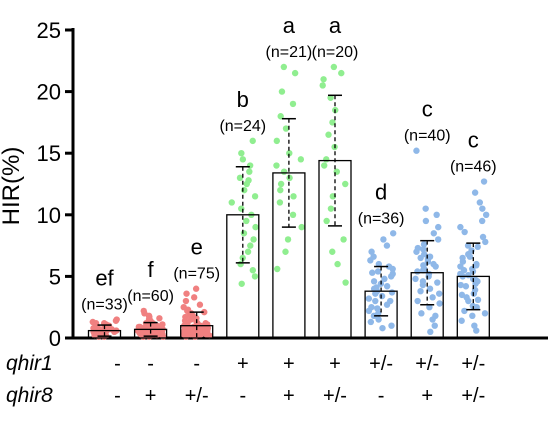 This screenshot has height=424, width=550. Describe the element at coordinates (150, 296) in the screenshot. I see `n-label: (n=60)` at that location.